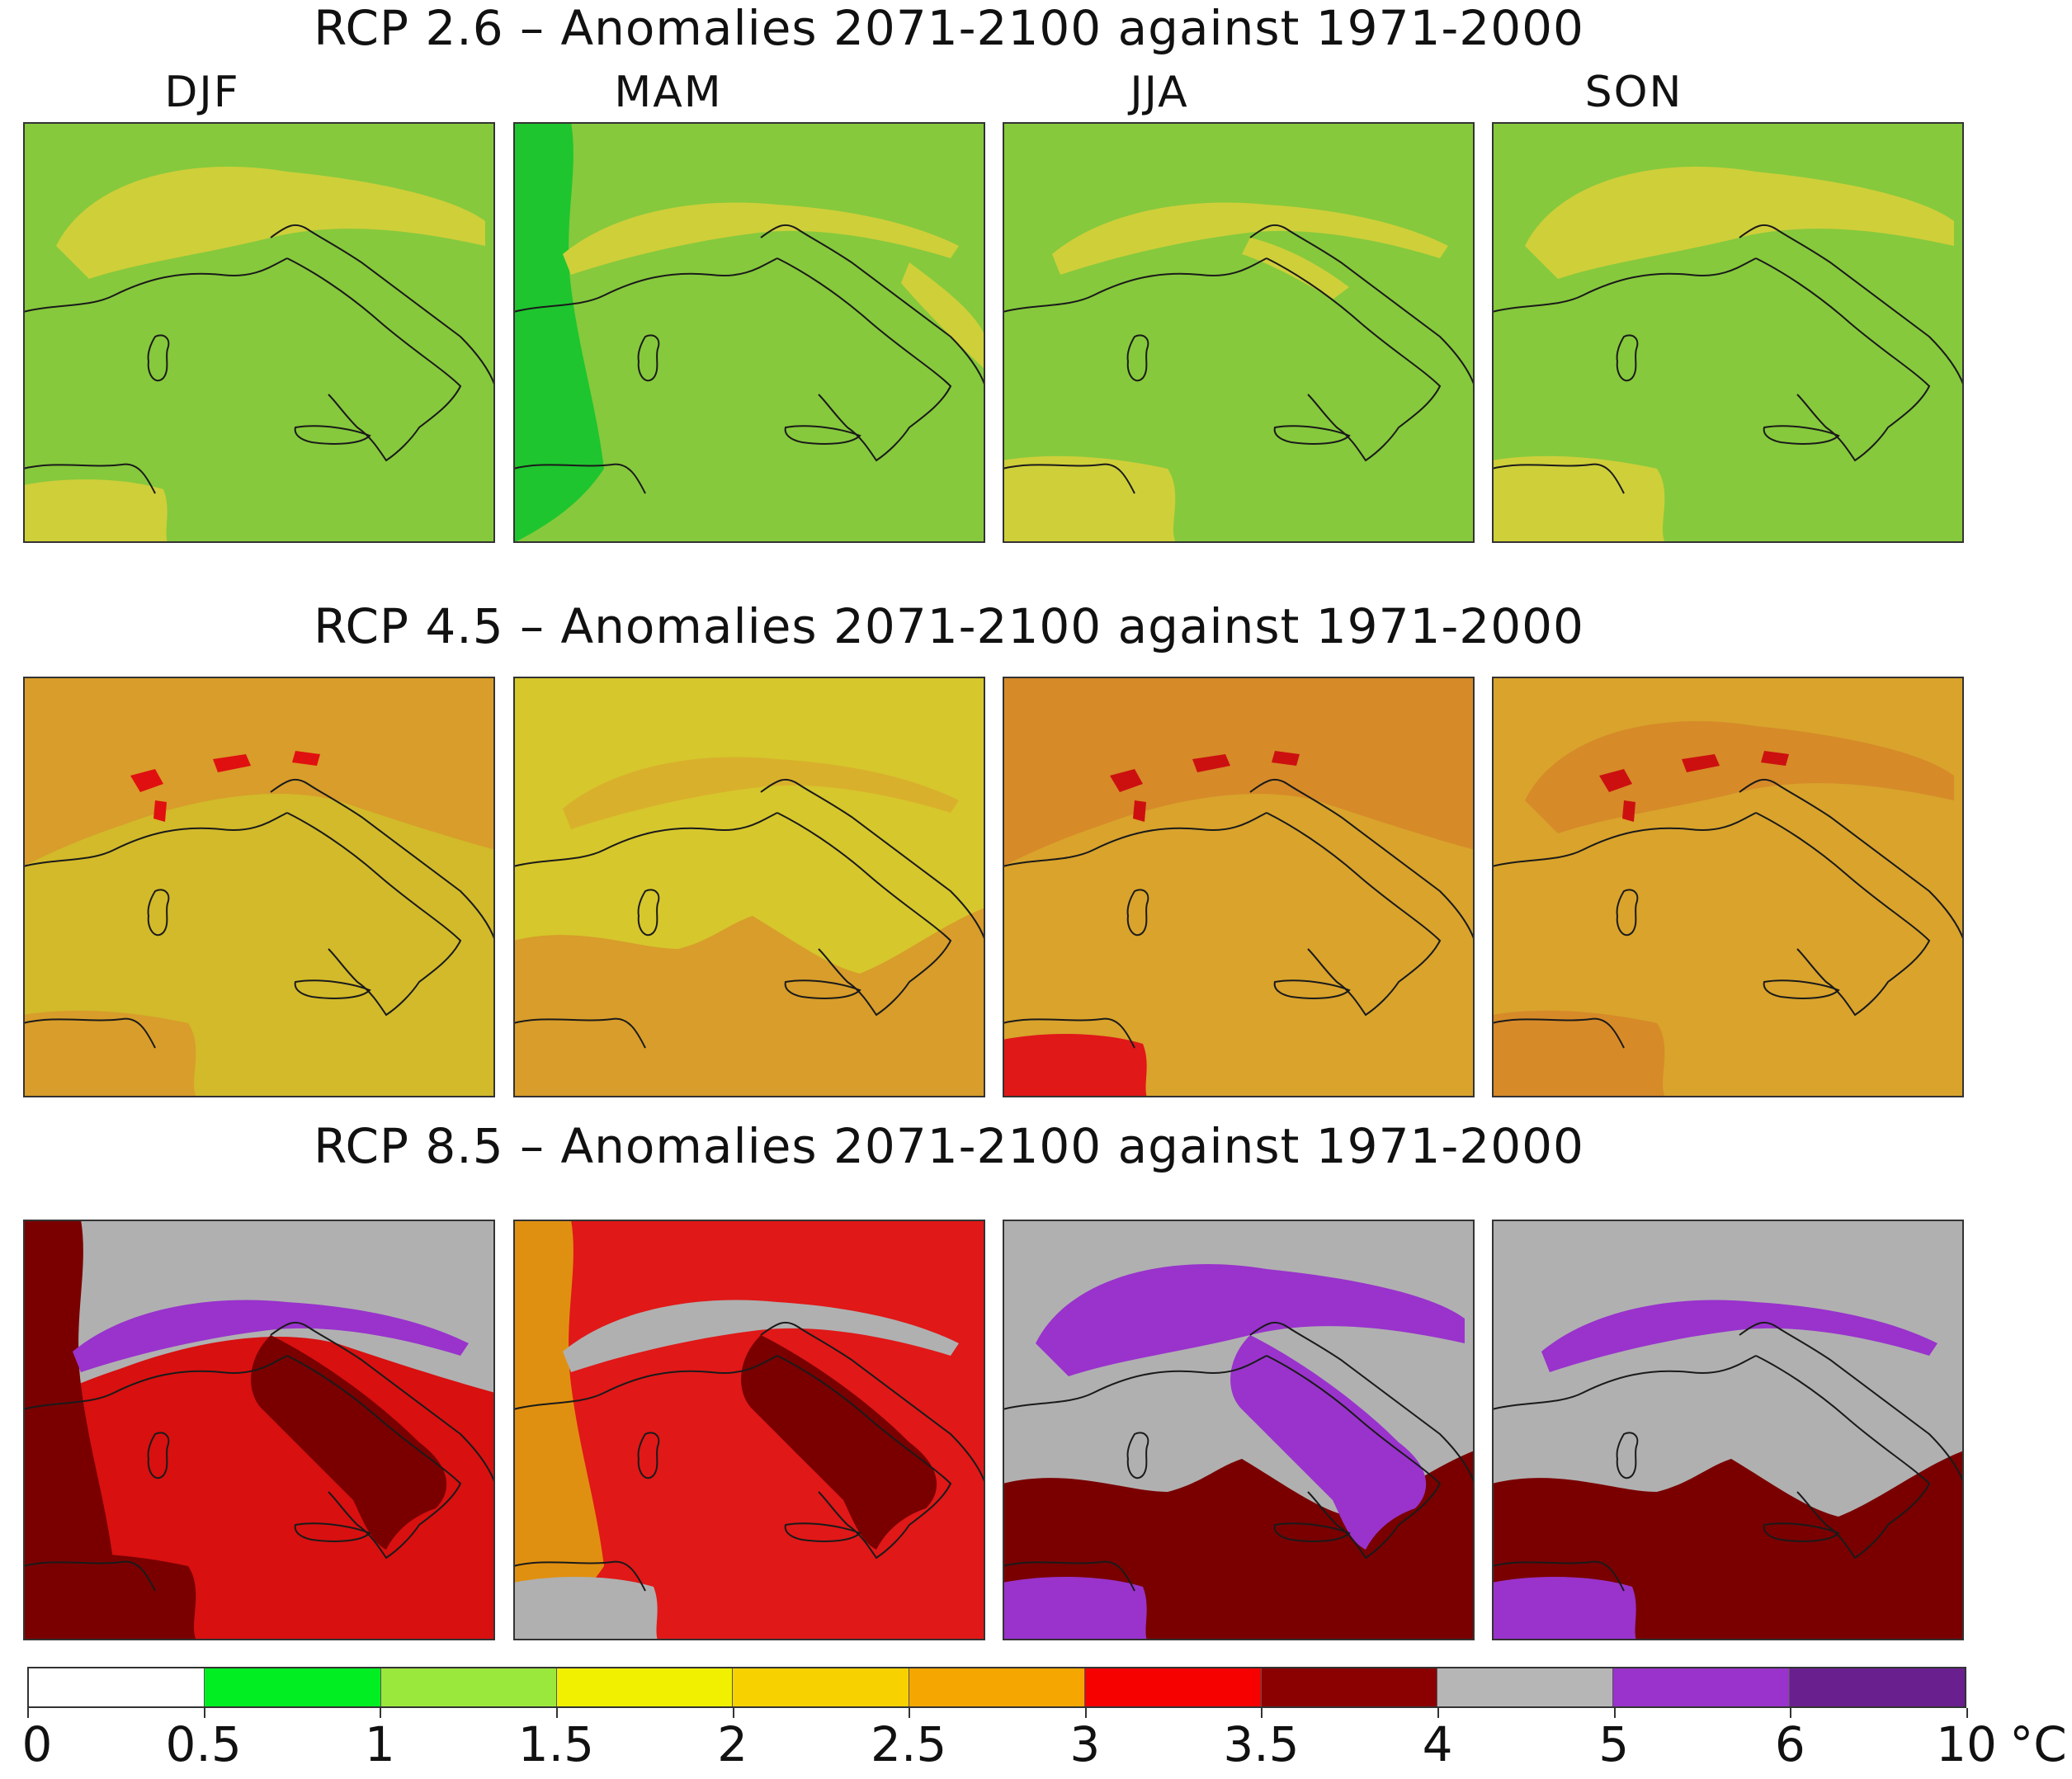  Describe the element at coordinates (1239, 332) in the screenshot. I see `map-panel-jja-row1` at that location.